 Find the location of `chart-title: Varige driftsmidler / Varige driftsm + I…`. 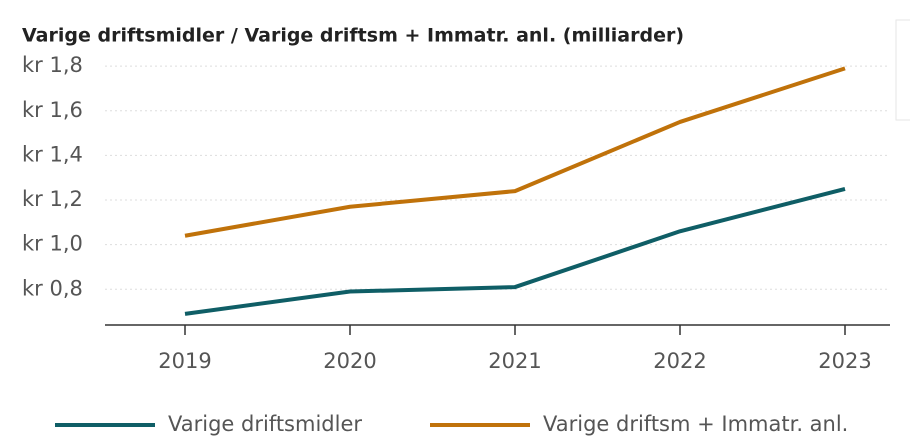

chart-title: Varige driftsmidler / Varige driftsm + I… is located at coordinates (353, 36).